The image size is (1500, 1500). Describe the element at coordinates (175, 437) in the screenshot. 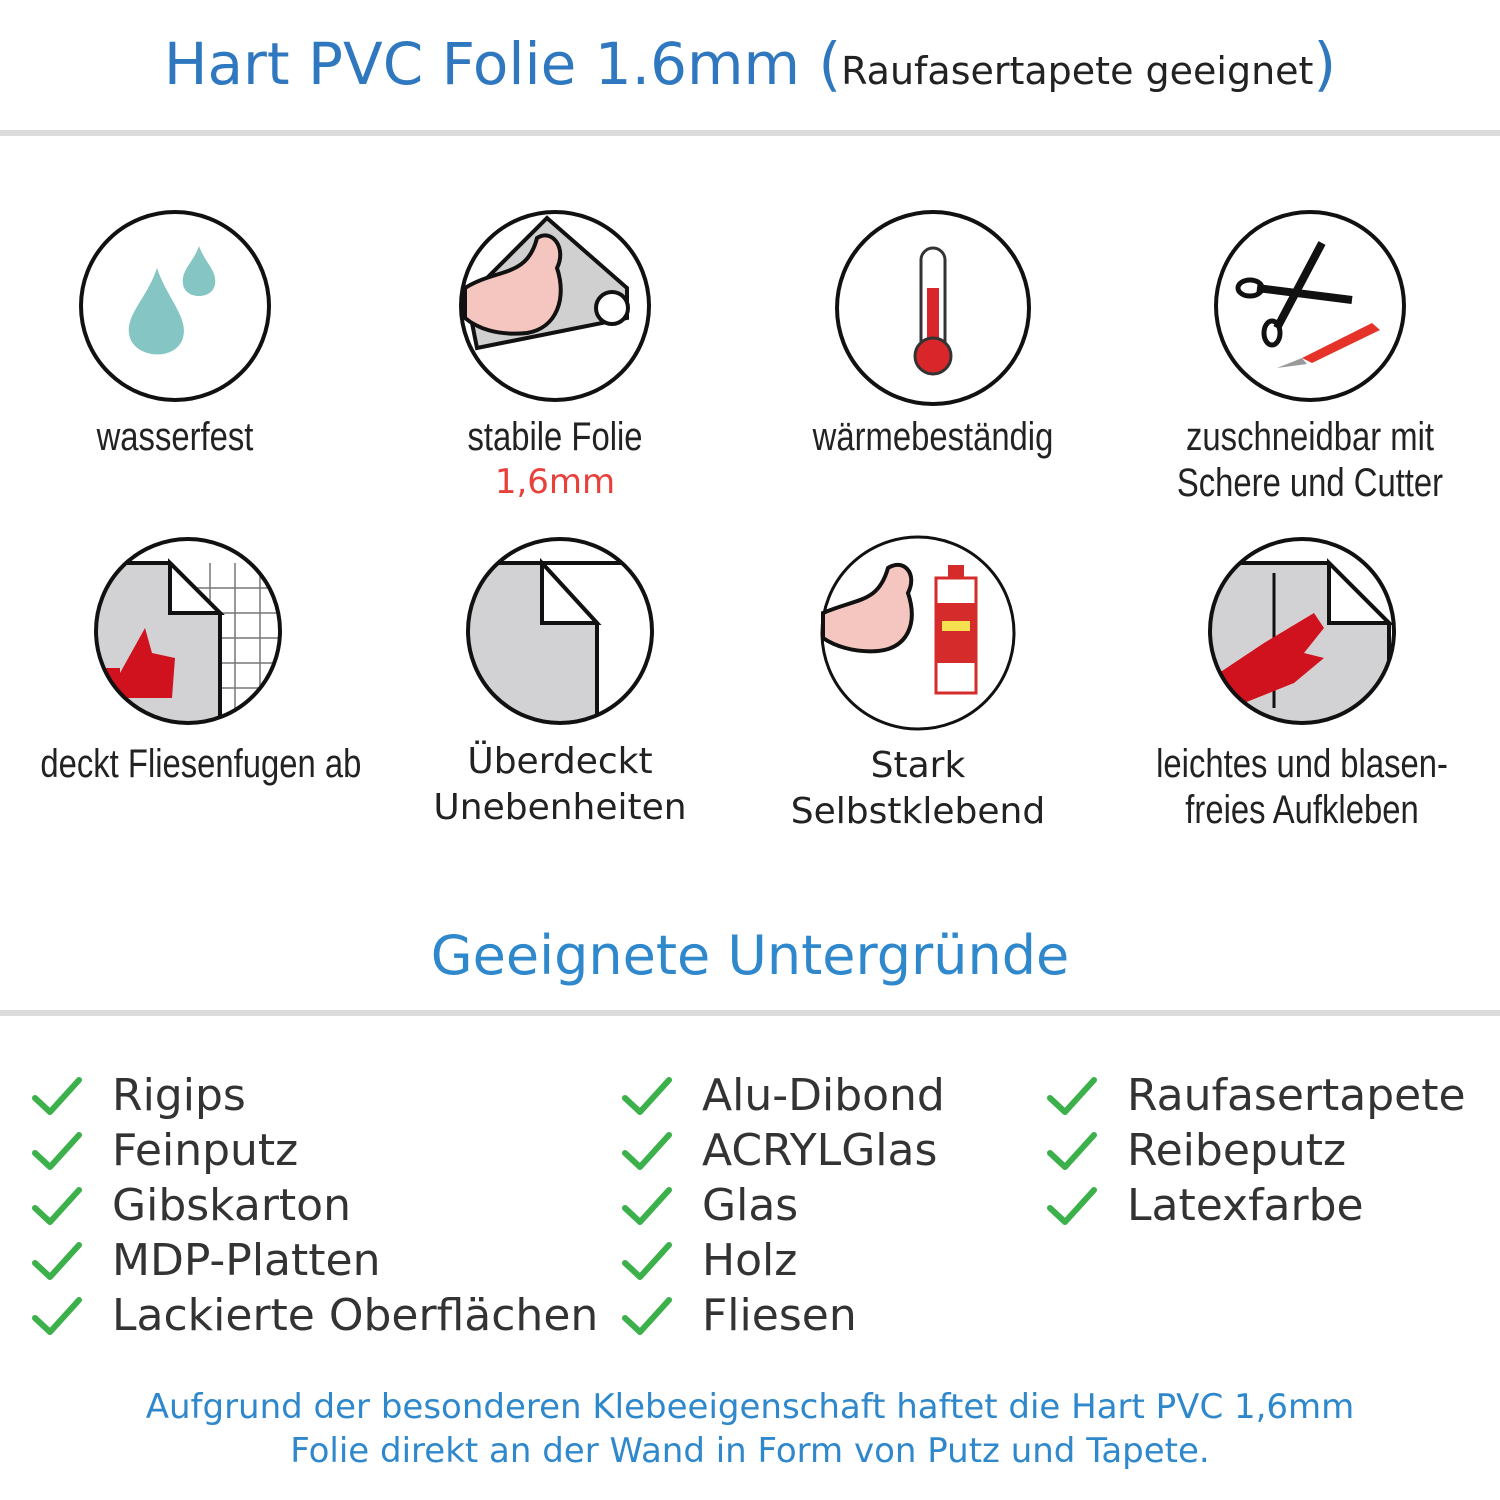

I see `feature-label: wasserfest` at that location.